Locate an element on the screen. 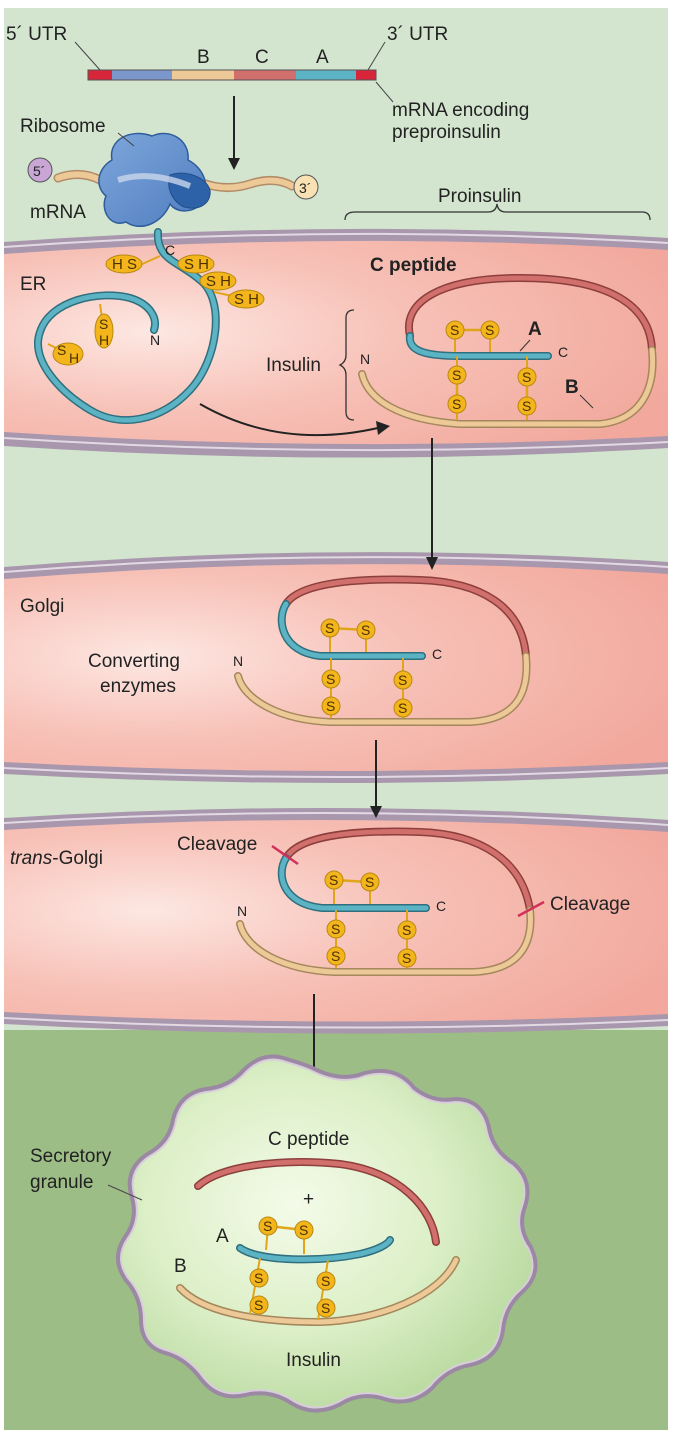  golgi-s4: S is located at coordinates (330, 706).